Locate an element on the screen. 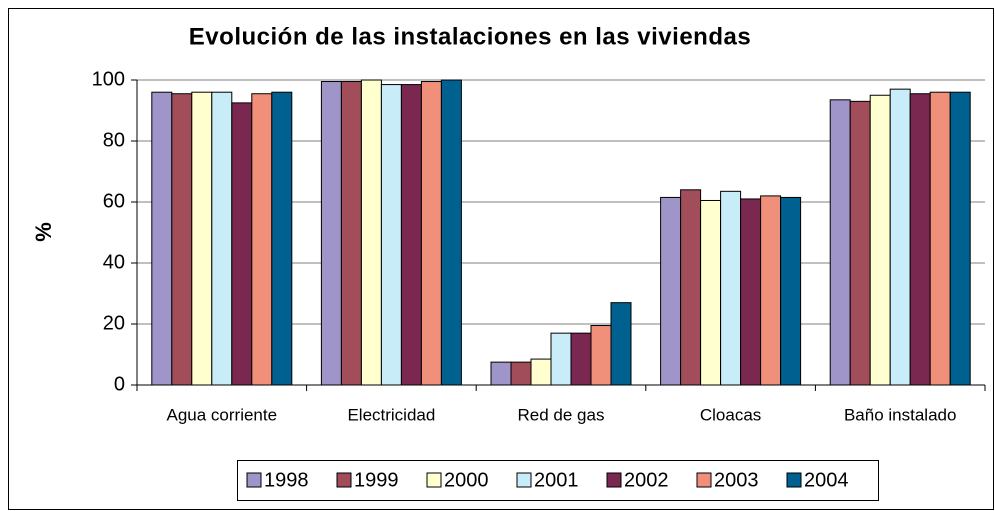 The image size is (995, 511). x-tick-label: Electricidad is located at coordinates (391, 414).